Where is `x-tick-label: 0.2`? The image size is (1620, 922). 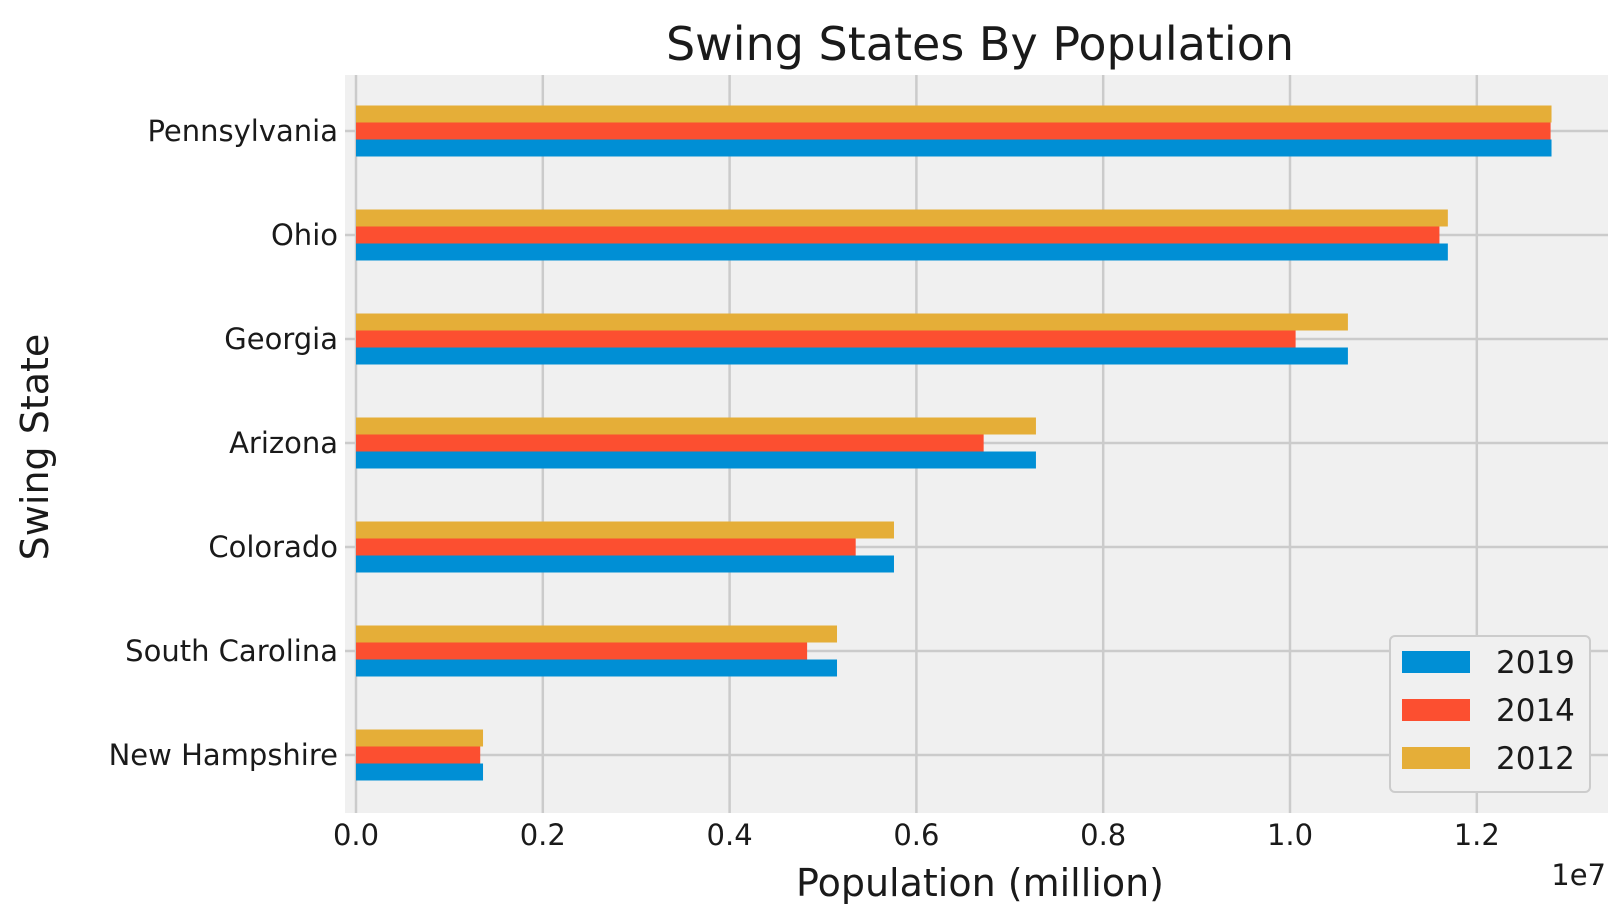
x-tick-label: 0.2 is located at coordinates (543, 835).